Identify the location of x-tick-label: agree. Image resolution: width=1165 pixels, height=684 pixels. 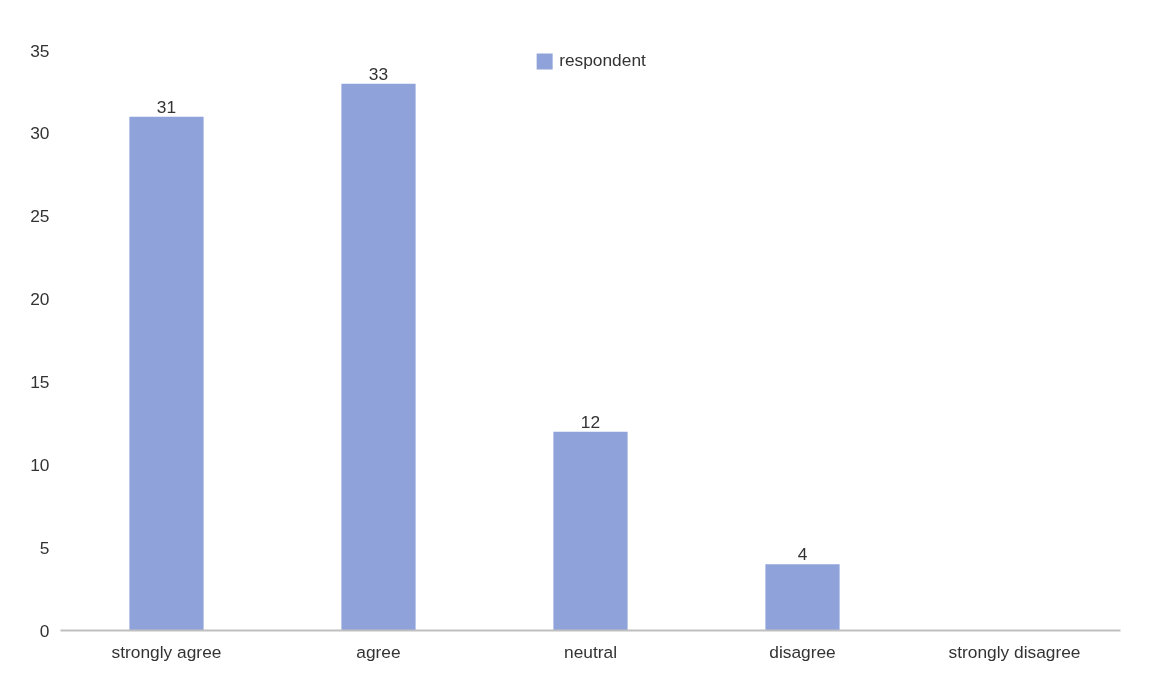
(378, 651).